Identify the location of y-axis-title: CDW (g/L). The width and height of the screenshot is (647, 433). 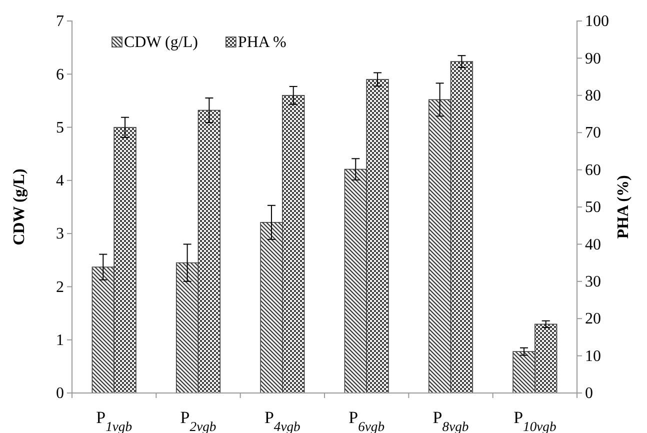
(19, 207).